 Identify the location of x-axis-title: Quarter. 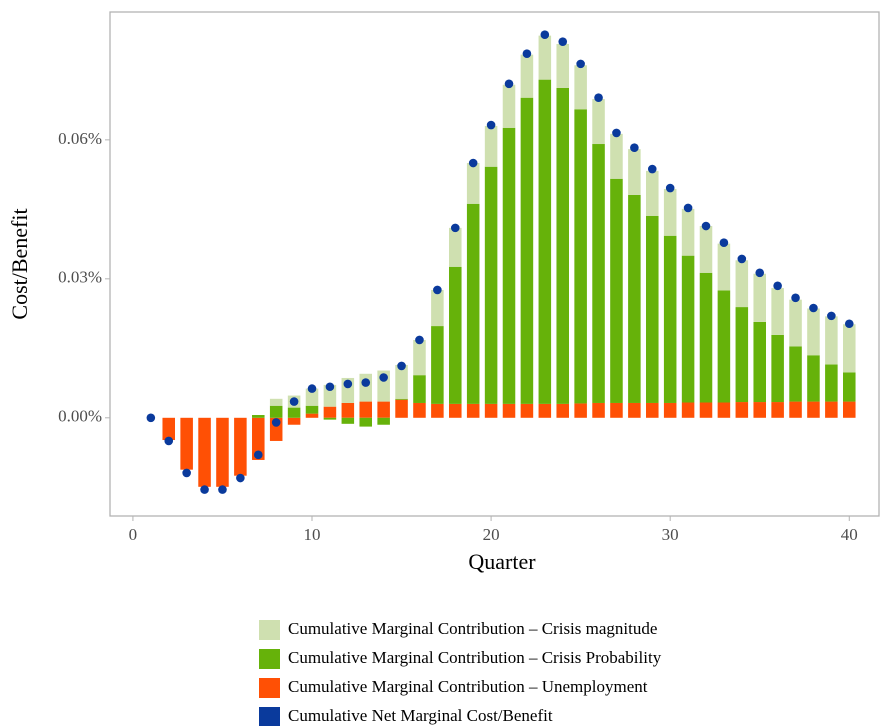
(502, 561).